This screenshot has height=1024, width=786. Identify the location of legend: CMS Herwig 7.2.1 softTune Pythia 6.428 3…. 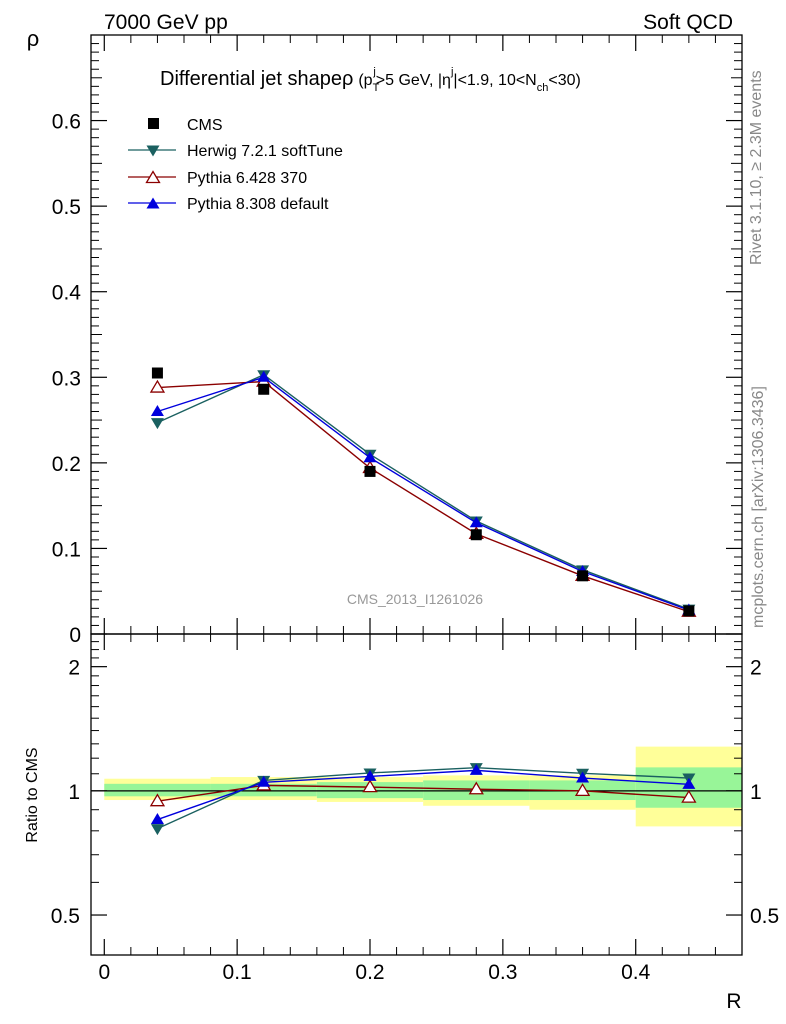
(235, 165).